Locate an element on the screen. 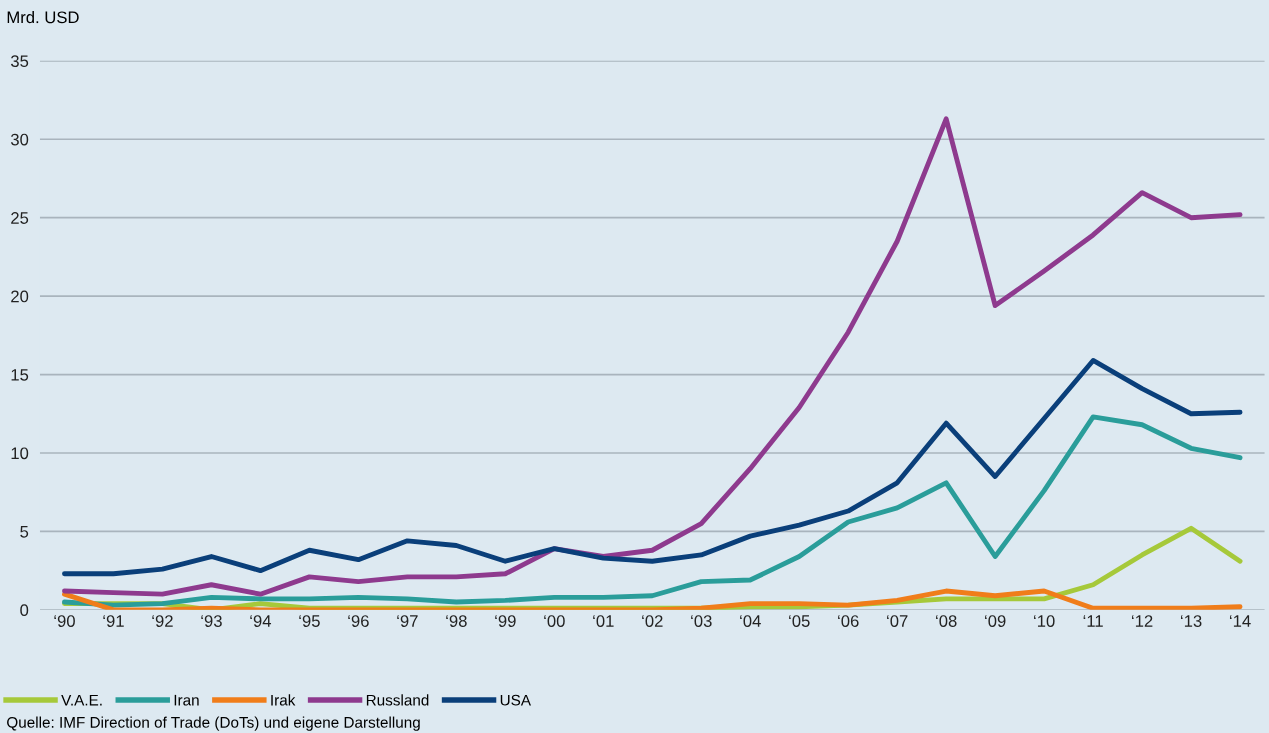 This screenshot has width=1269, height=733. x-tick-label: ‘10 is located at coordinates (1044, 621).